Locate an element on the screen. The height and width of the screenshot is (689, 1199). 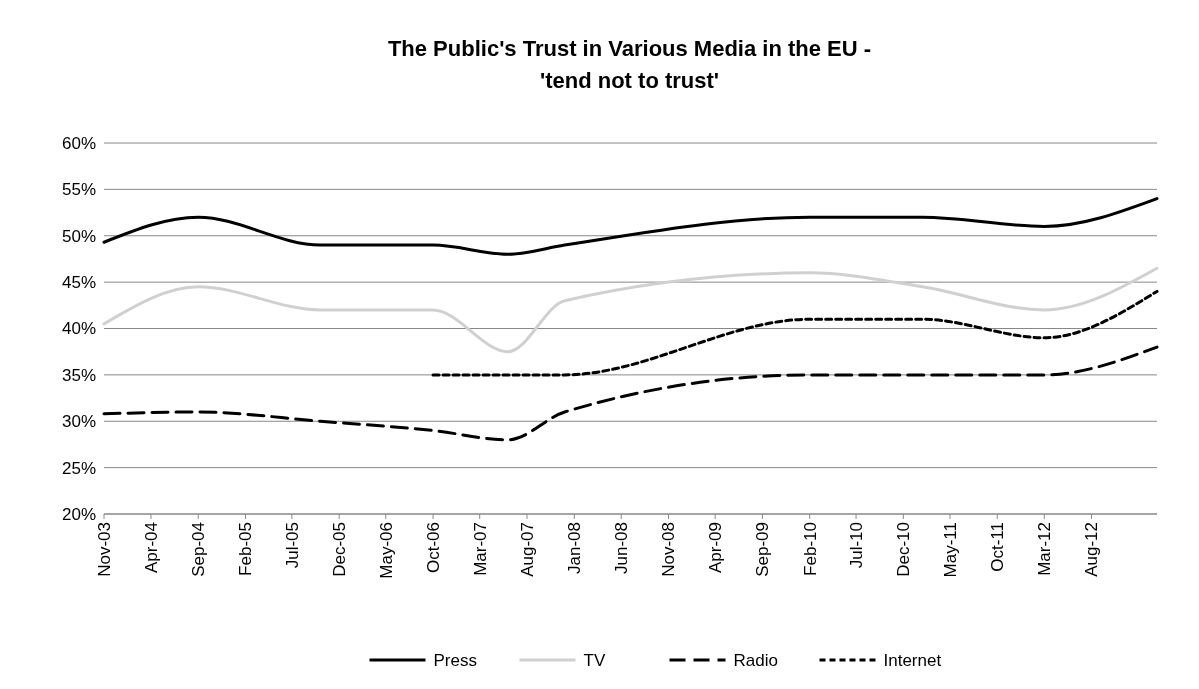
x-tick-label: Aug-12 is located at coordinates (1092, 549).